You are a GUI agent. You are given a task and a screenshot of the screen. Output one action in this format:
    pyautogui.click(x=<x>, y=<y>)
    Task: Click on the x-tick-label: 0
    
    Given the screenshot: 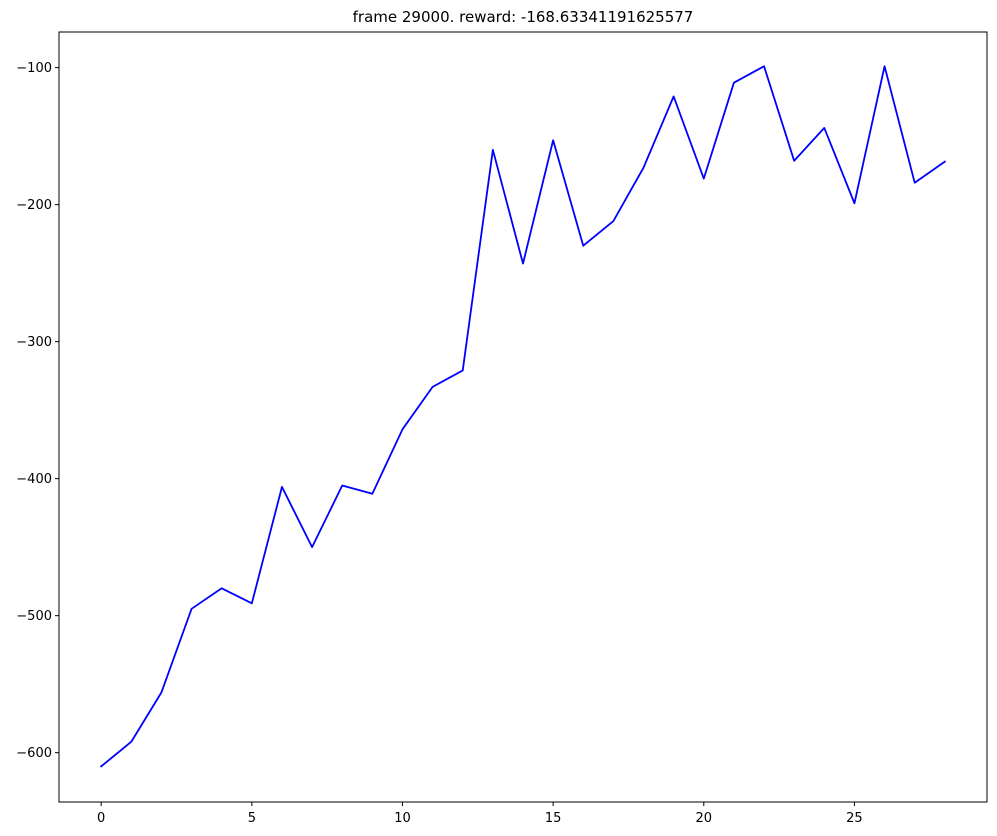 What is the action you would take?
    pyautogui.click(x=101, y=818)
    